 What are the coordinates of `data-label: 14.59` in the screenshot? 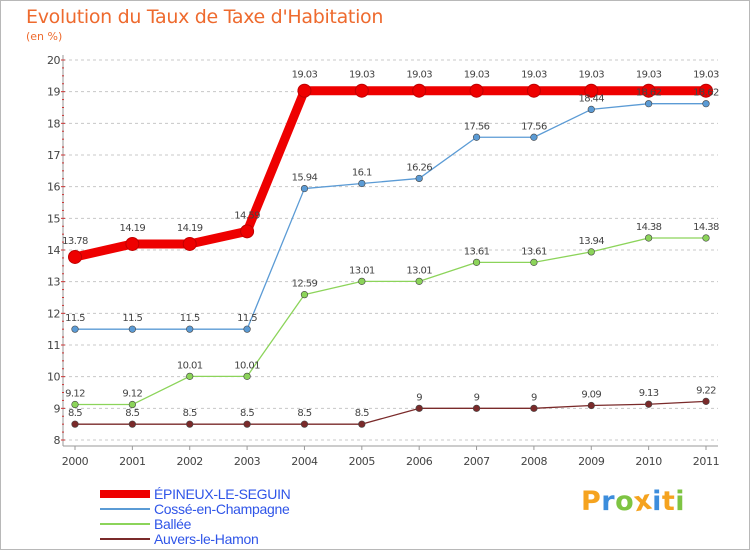 It's located at (247, 215).